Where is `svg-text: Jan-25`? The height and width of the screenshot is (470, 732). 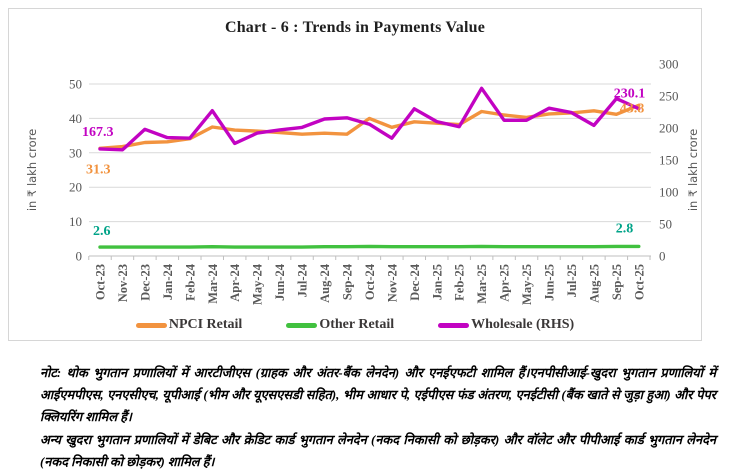
svg-text: Jan-25 is located at coordinates (437, 282).